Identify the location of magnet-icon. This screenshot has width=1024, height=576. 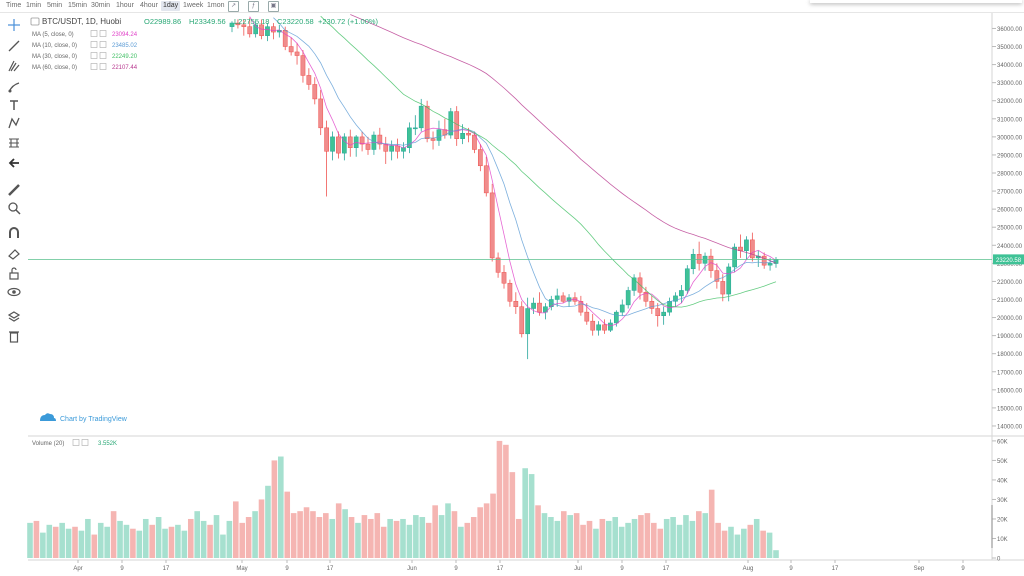
(14, 233).